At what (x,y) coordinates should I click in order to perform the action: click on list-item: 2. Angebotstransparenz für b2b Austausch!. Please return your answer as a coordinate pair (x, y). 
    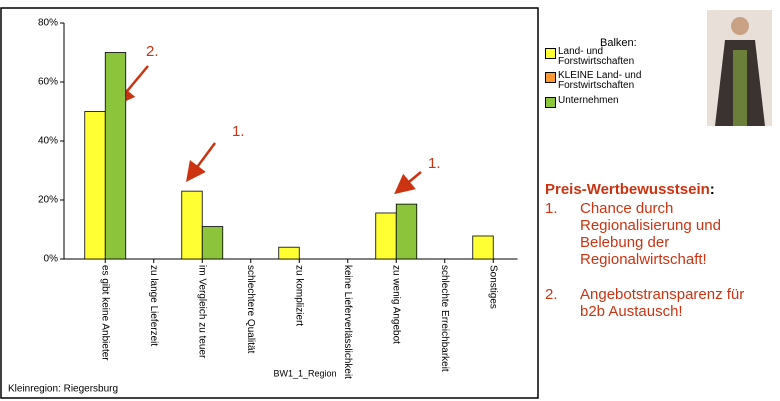
    Looking at the image, I should click on (660, 303).